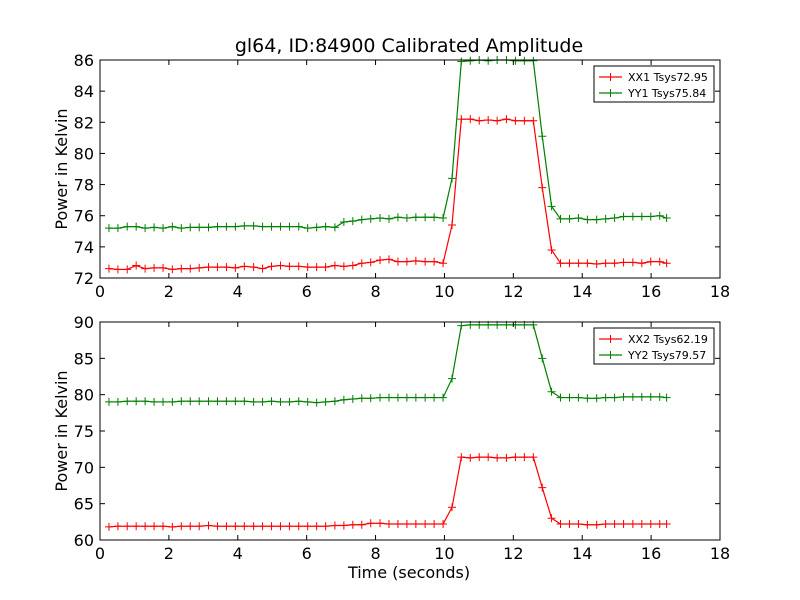  Describe the element at coordinates (84, 395) in the screenshot. I see `y-tick-label: 80` at that location.